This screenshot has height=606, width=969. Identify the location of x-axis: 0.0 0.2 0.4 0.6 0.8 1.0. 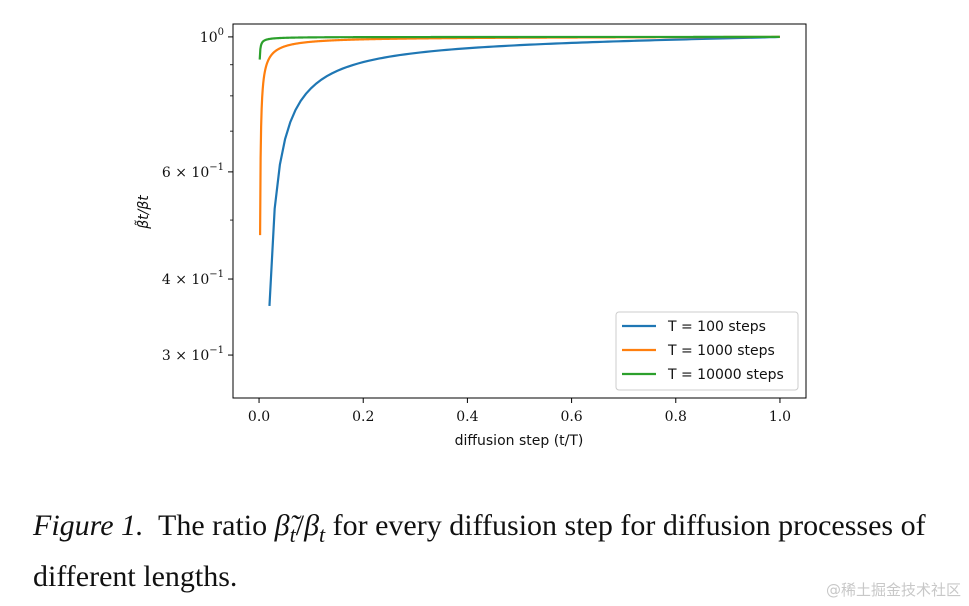
(519, 411).